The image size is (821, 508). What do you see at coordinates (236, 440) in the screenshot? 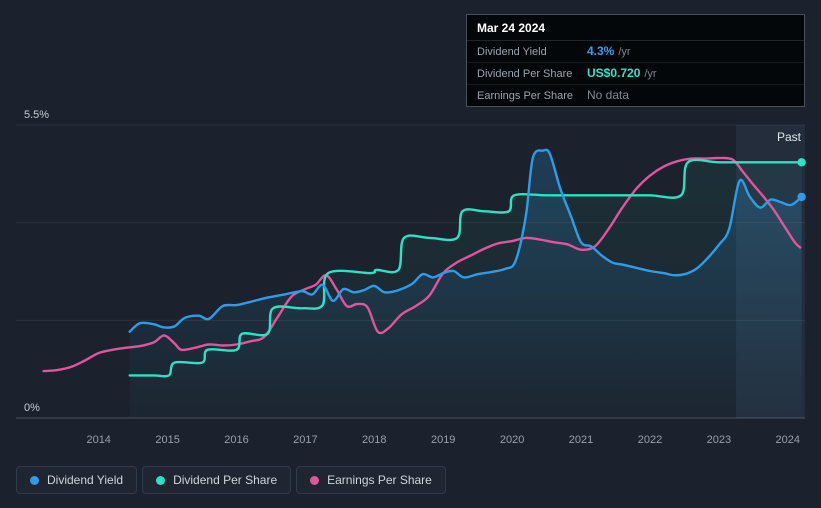
I see `x-tick-label: 2016` at bounding box center [236, 440].